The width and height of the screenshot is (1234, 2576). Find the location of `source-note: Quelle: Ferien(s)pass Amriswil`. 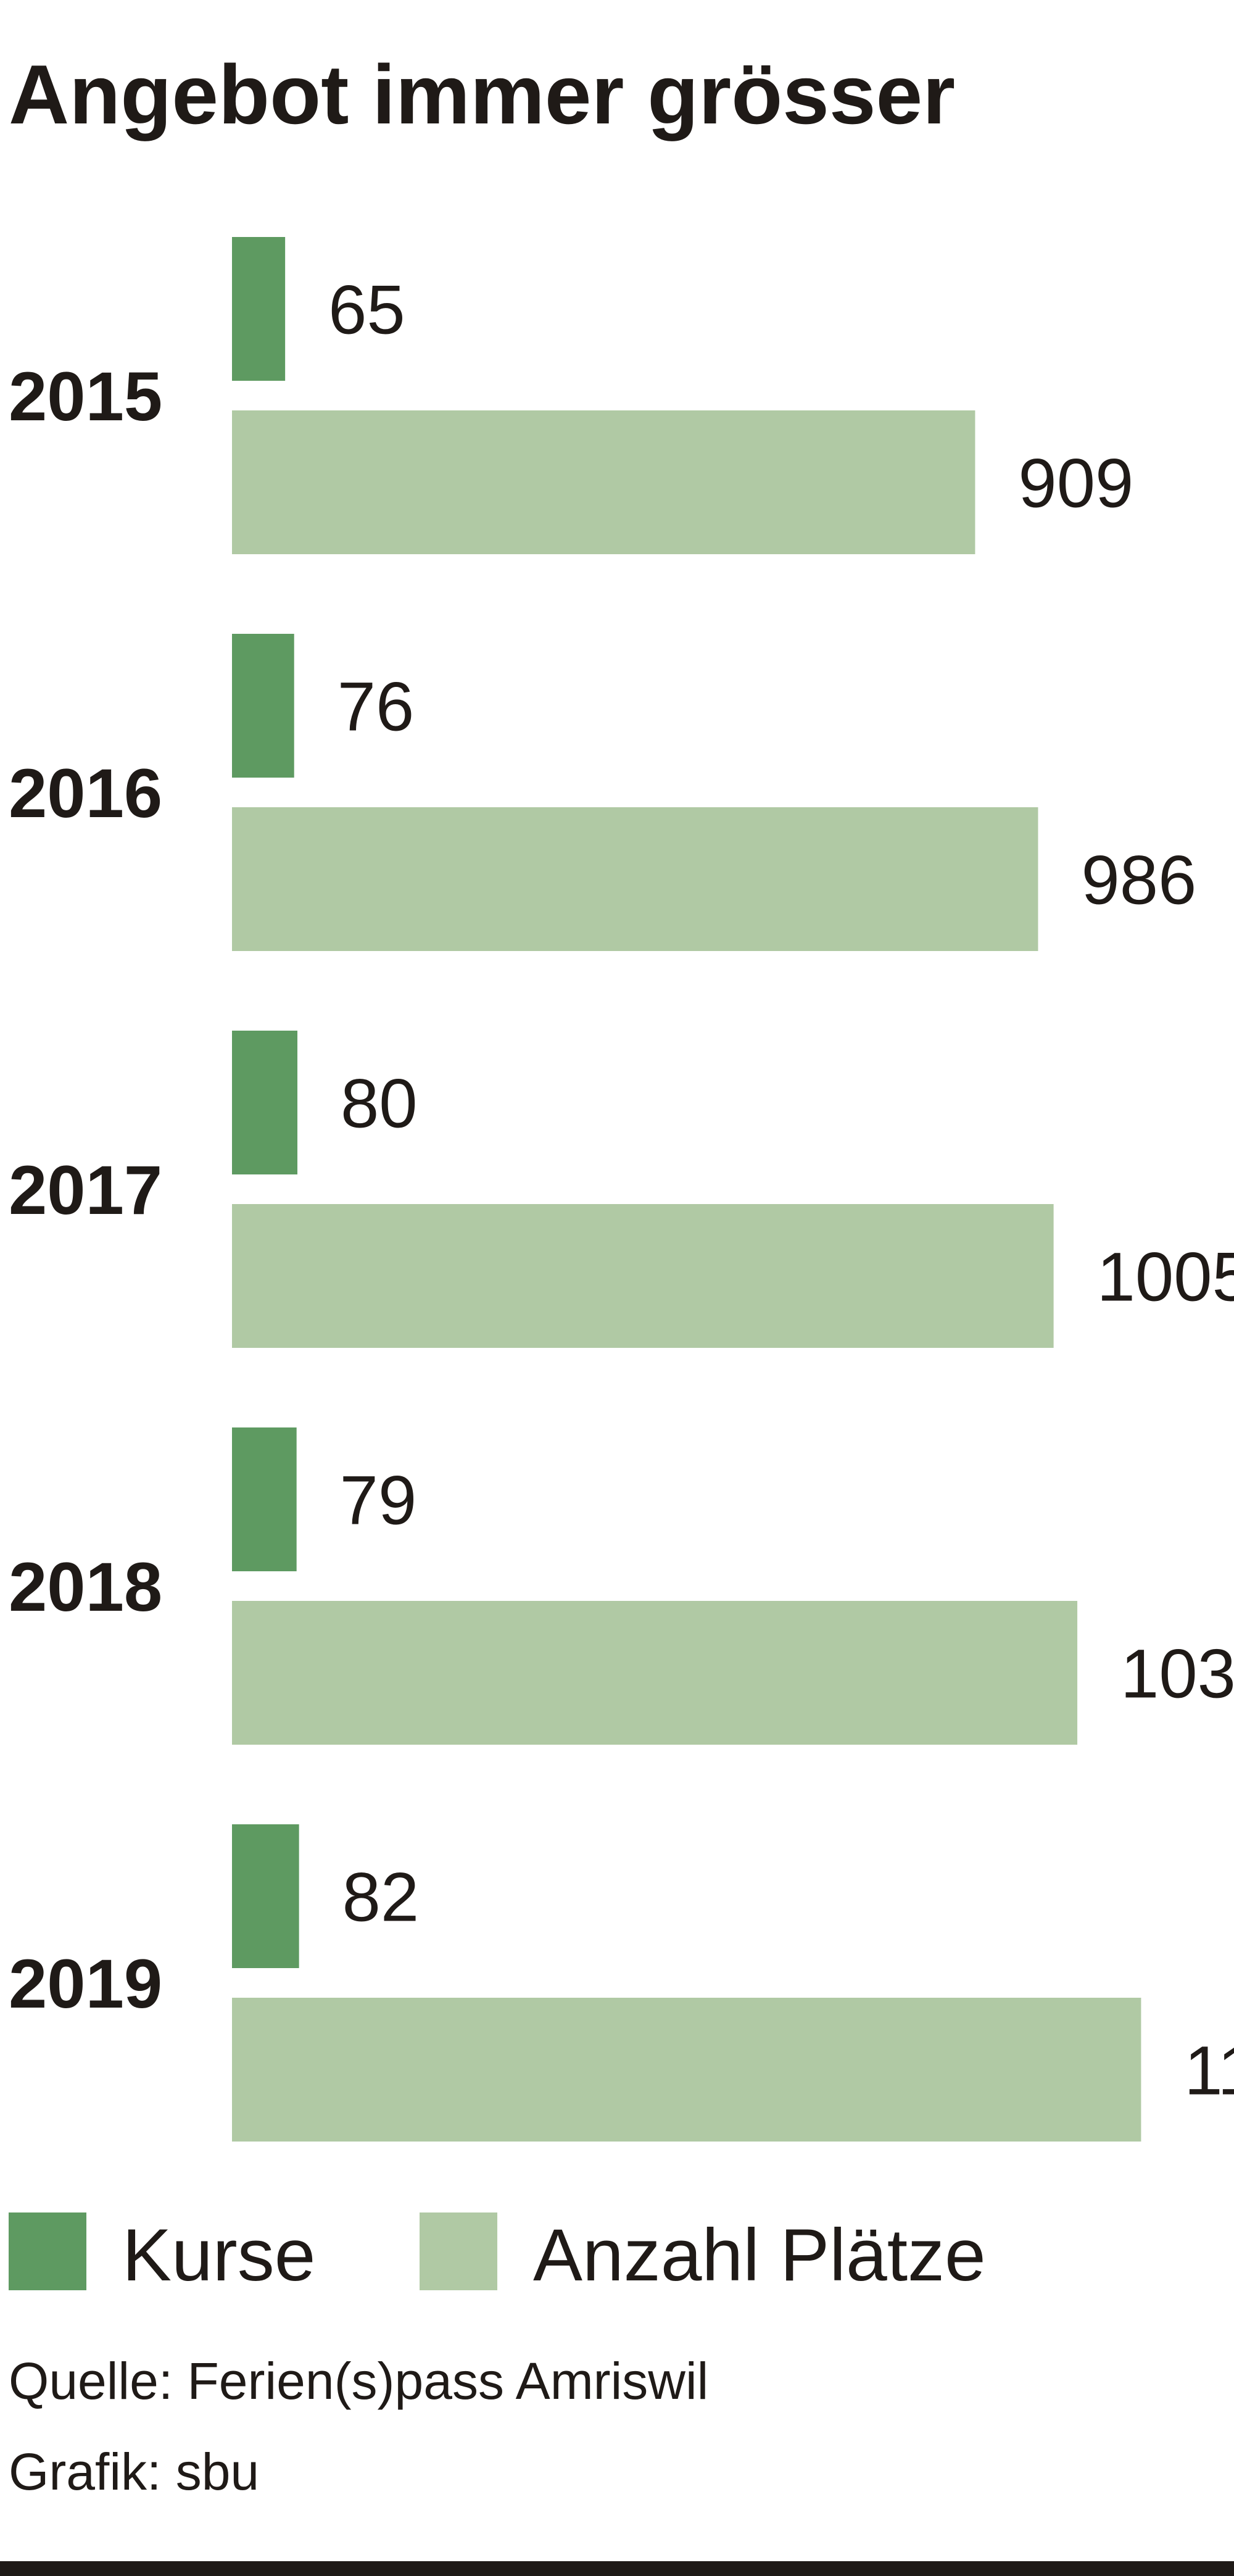

source-note: Quelle: Ferien(s)pass Amriswil is located at coordinates (358, 2381).